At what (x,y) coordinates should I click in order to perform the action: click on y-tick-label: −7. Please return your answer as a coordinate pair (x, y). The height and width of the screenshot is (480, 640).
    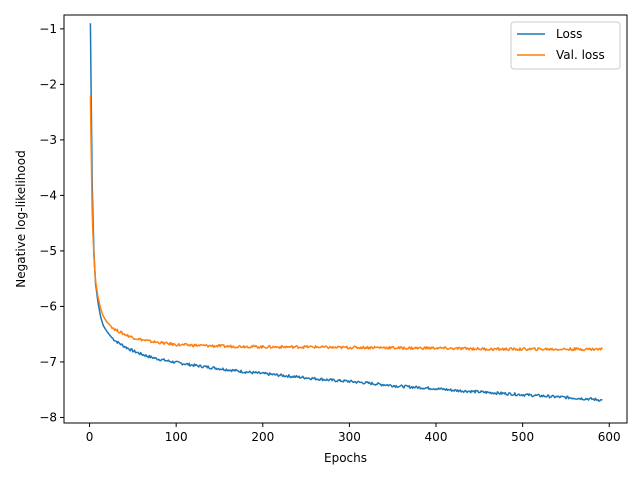
    Looking at the image, I should click on (48, 362).